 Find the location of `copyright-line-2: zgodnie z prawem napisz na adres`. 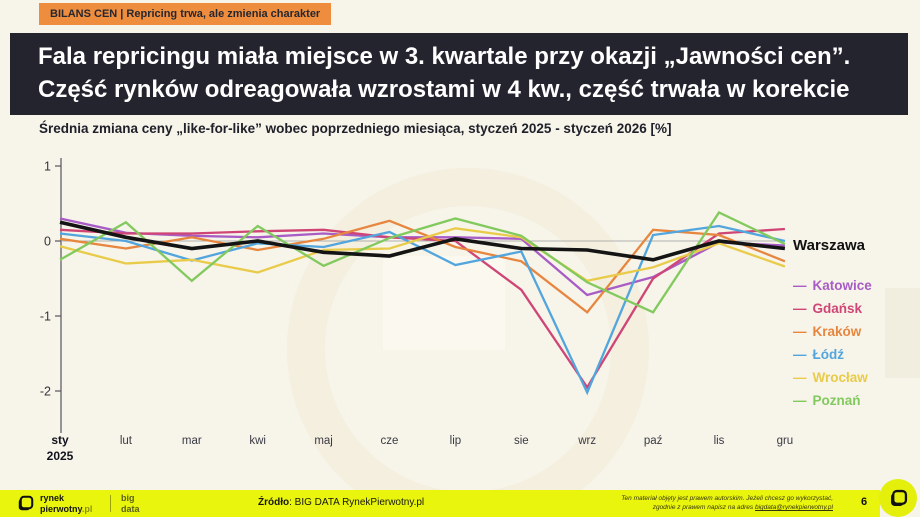

copyright-line-2: zgodnie z prawem napisz na adres is located at coordinates (703, 507).